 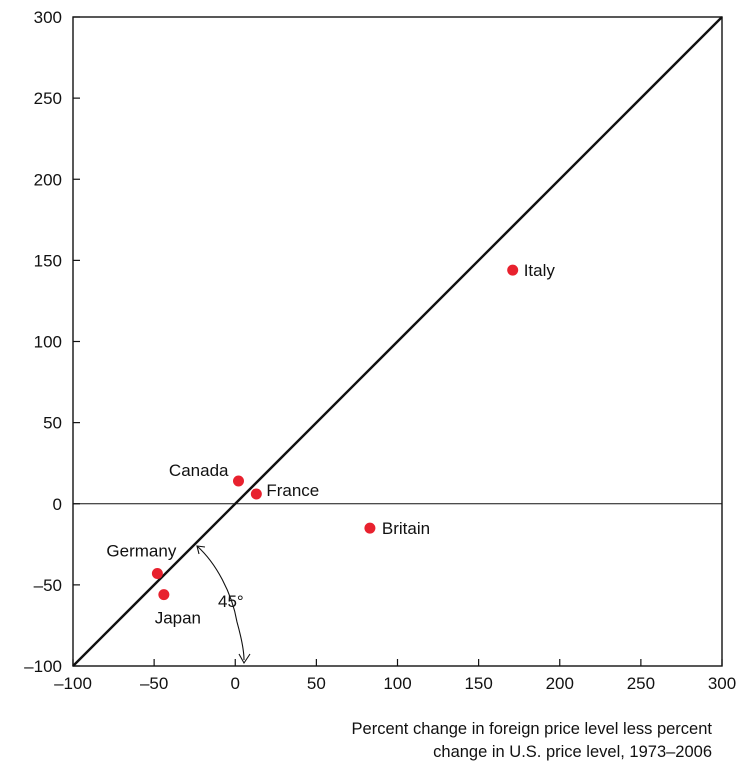 I want to click on x-tick-labels: –100 –50 0 50 100 150 200 250 300, so click(x=395, y=683).